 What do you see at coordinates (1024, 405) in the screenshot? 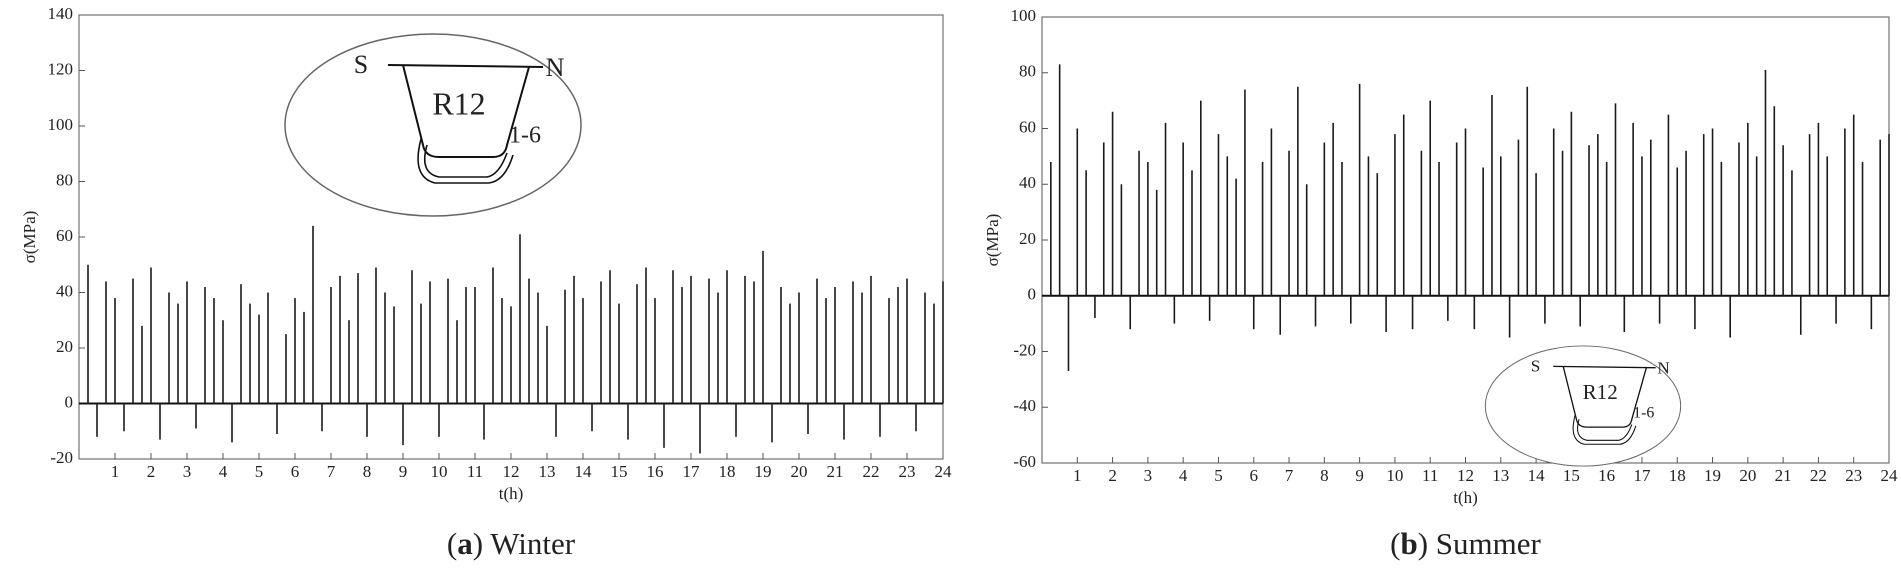
I see `y-tick-label: -40` at bounding box center [1024, 405].